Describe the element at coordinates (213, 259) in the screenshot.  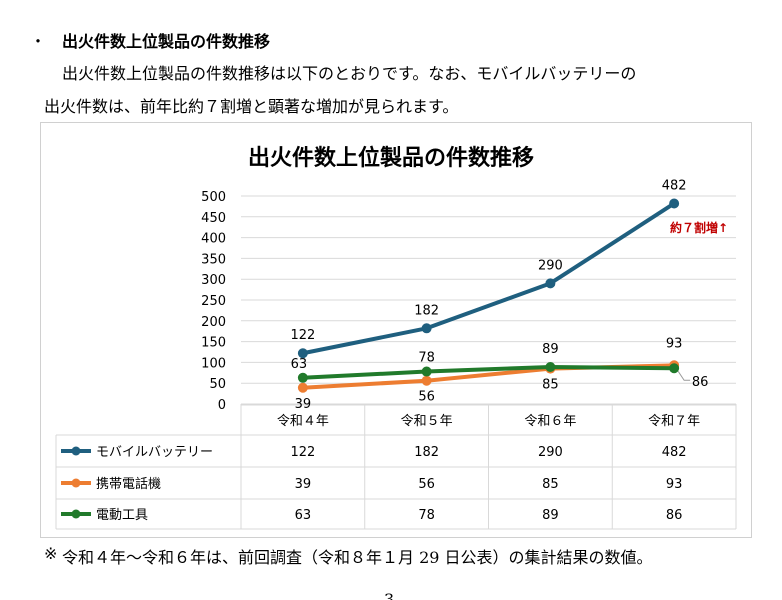
I see `y-tick-label: 350` at that location.